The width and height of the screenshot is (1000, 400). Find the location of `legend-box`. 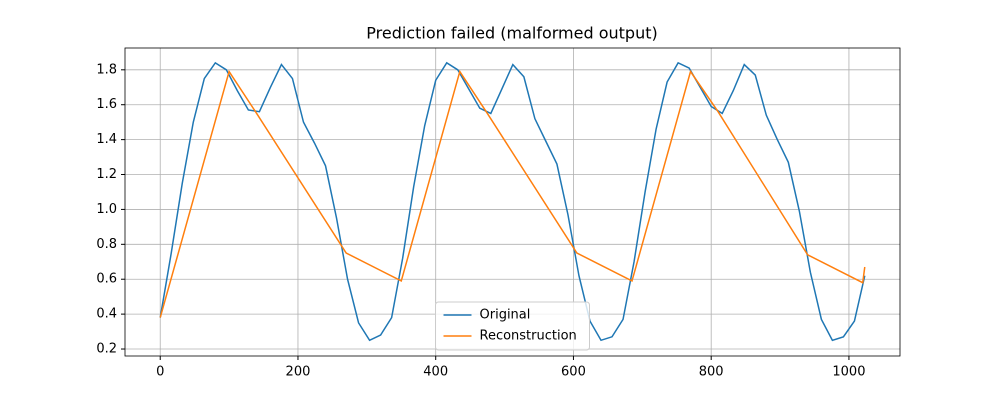

legend-box is located at coordinates (512, 326).